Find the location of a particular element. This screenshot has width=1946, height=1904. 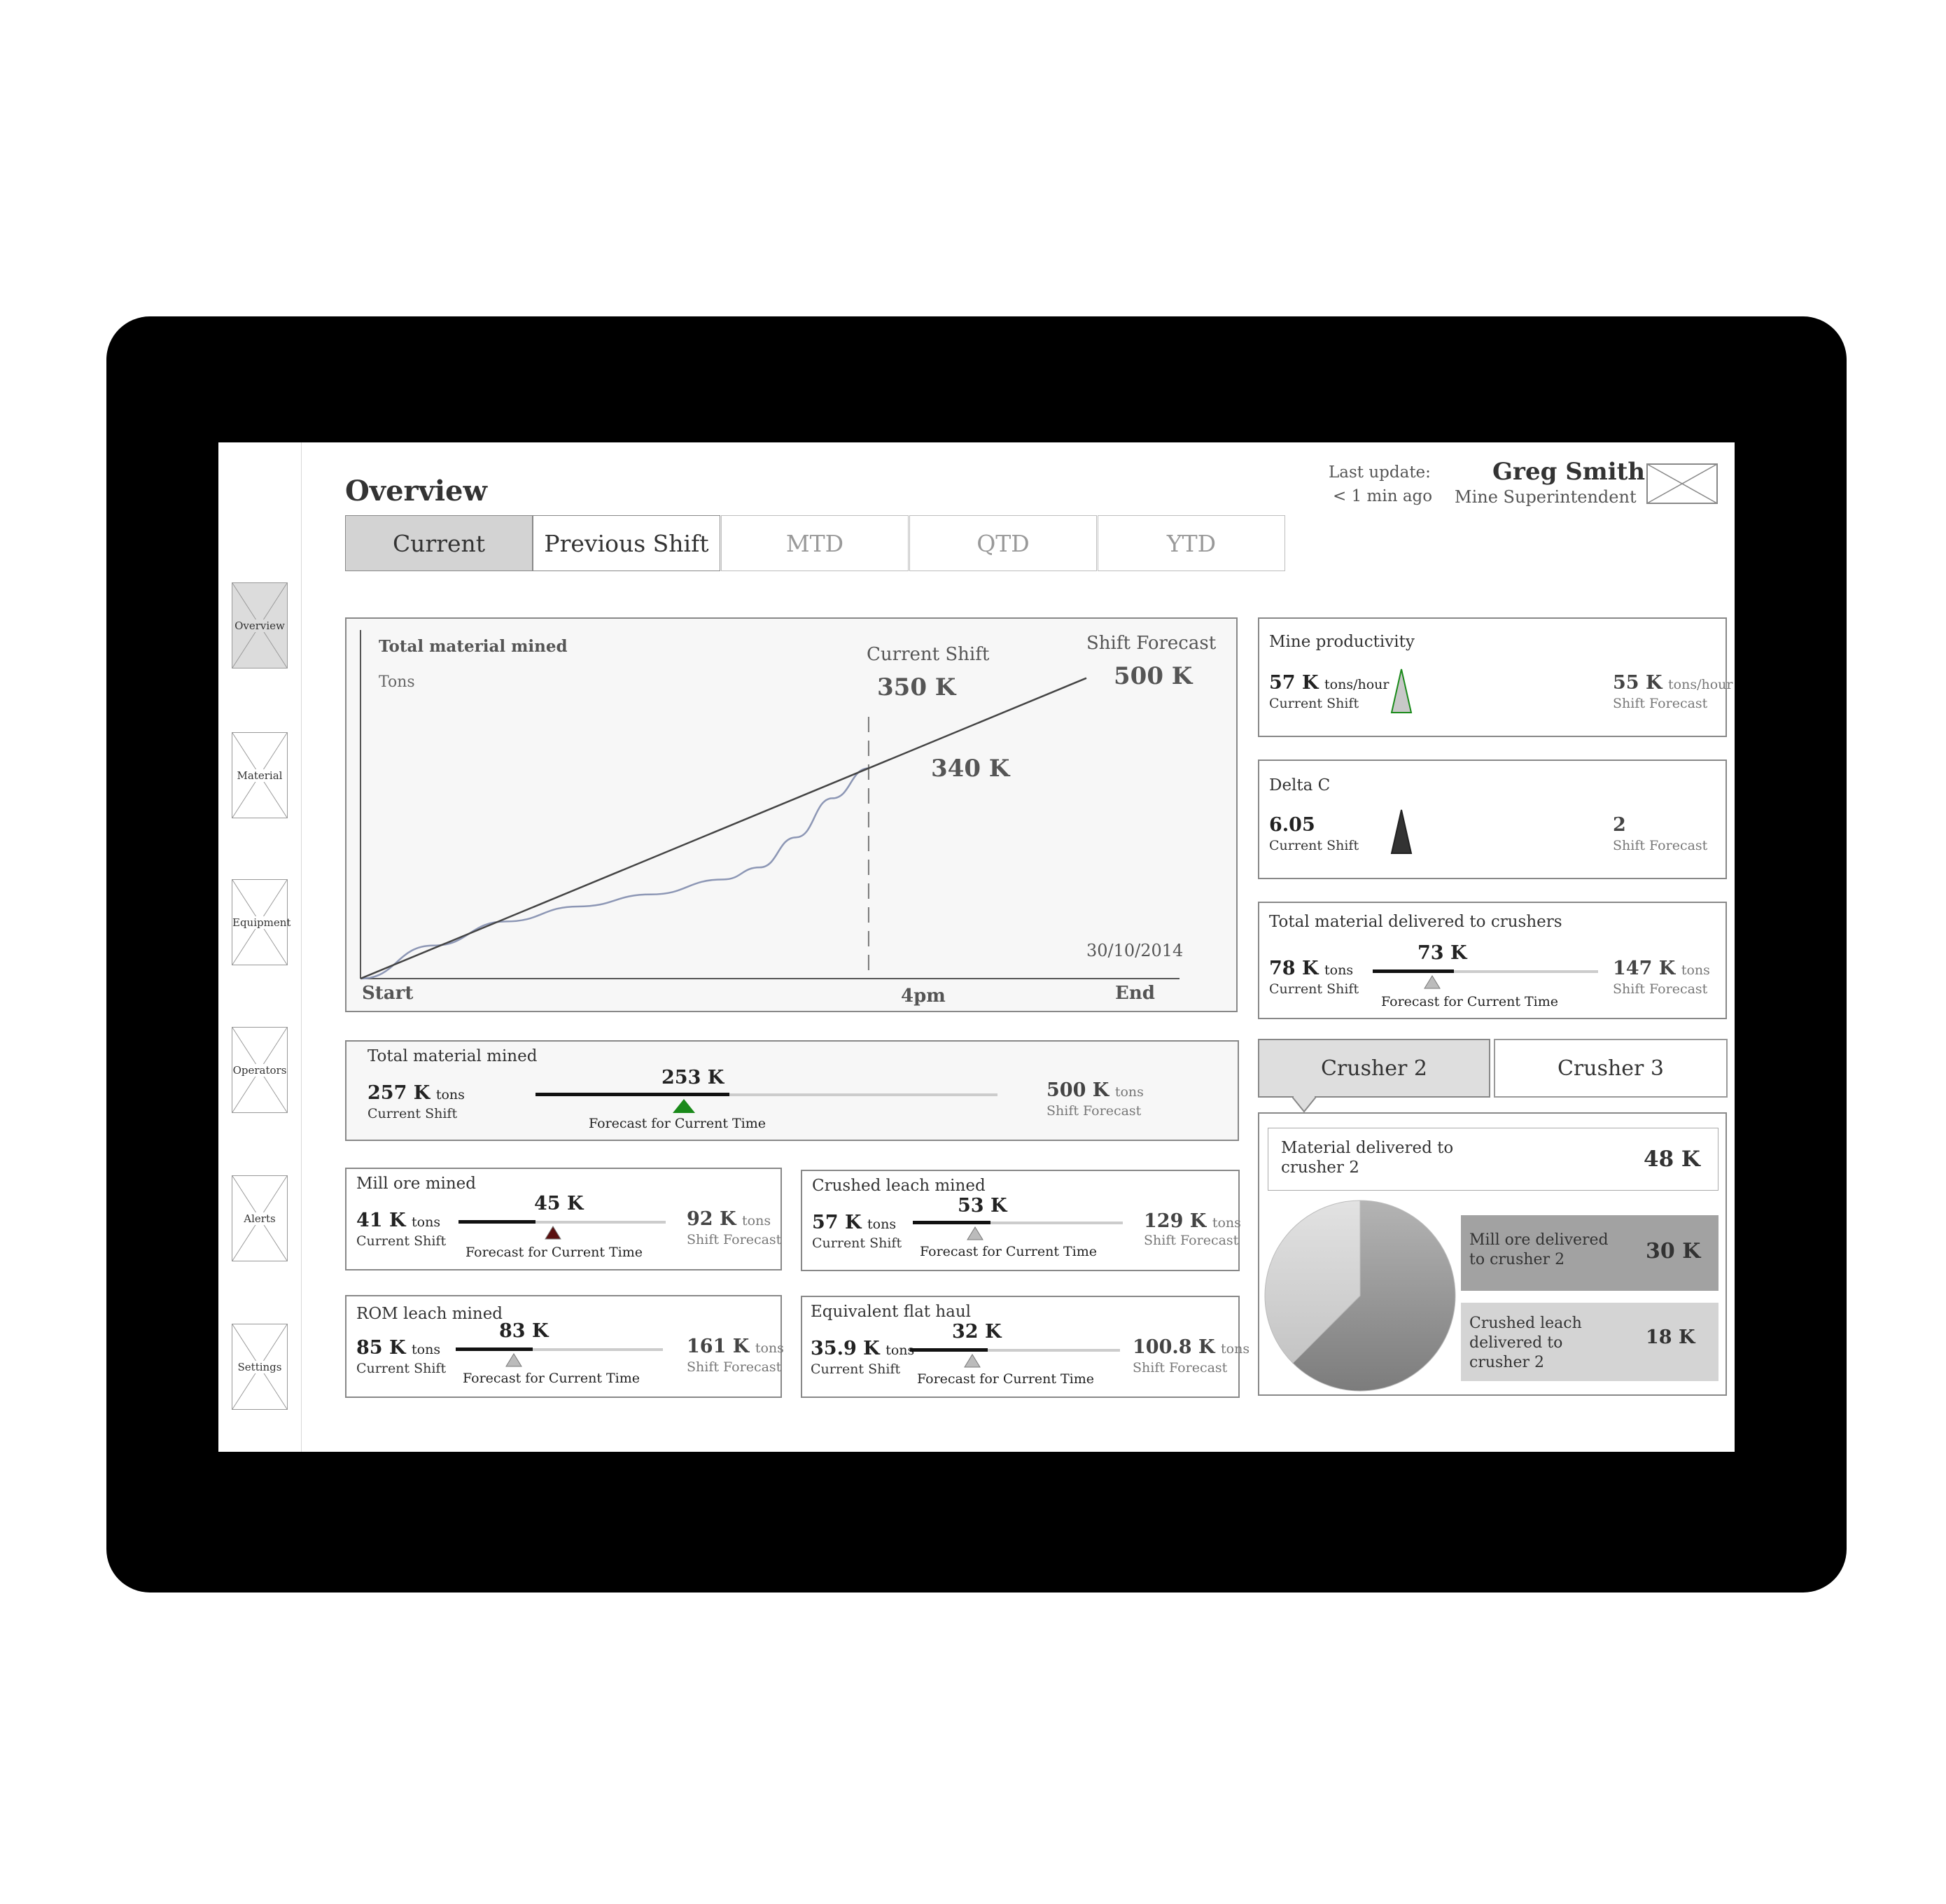

sidebar-item-label: Overview is located at coordinates (259, 626).